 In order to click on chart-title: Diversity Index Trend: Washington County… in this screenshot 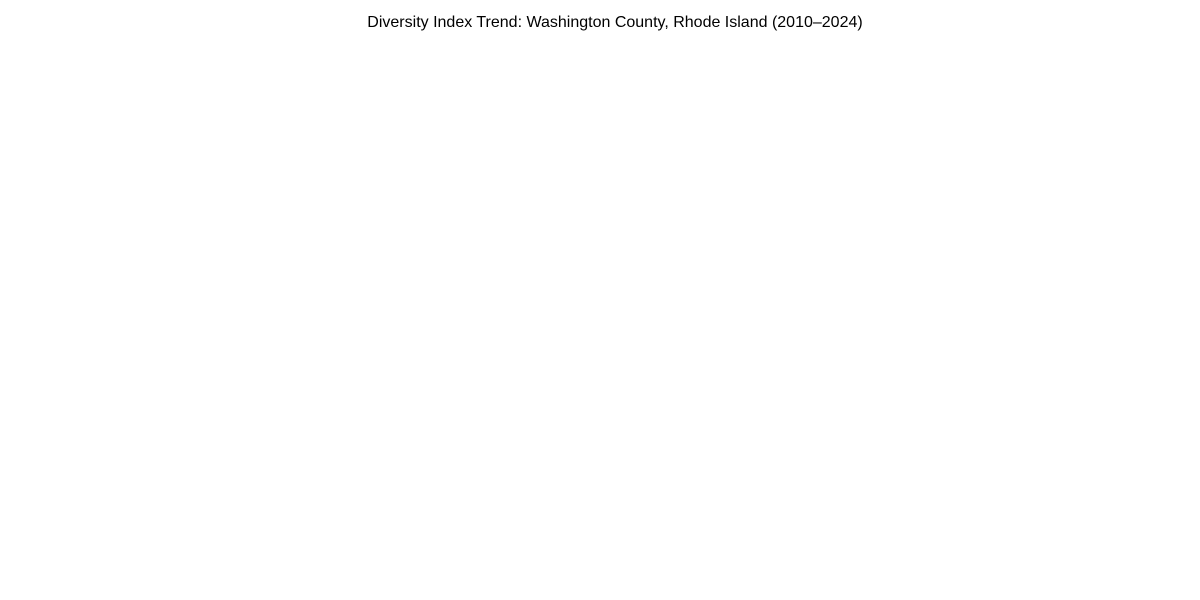, I will do `click(614, 22)`.